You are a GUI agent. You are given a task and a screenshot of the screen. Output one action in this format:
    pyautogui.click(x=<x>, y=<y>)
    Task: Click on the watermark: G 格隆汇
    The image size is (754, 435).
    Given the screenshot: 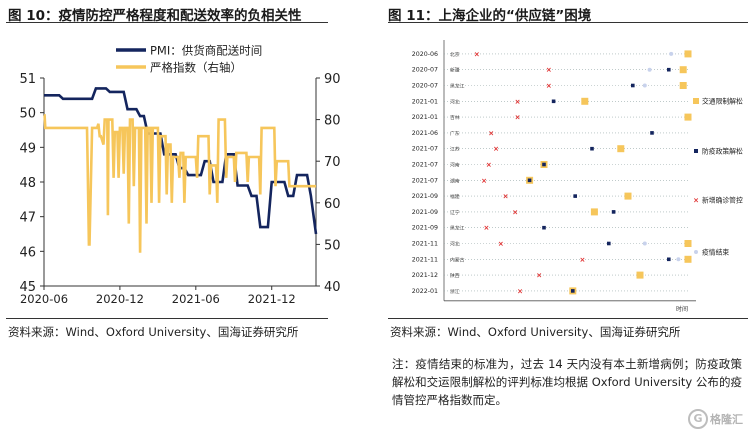 What is the action you would take?
    pyautogui.click(x=718, y=419)
    